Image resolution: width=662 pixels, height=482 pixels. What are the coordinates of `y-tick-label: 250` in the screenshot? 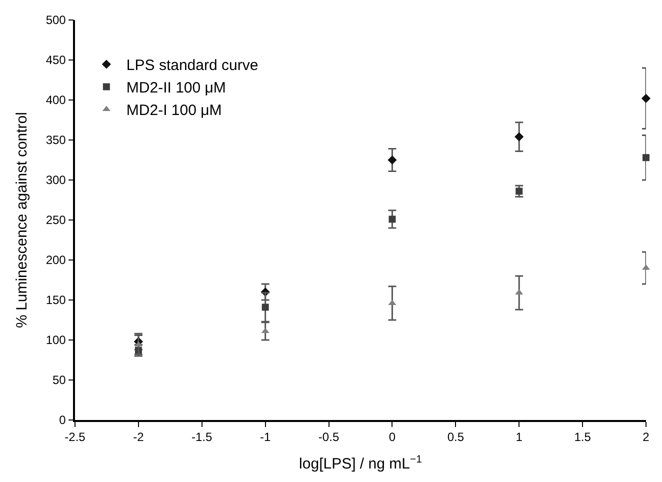 It's located at (56, 220).